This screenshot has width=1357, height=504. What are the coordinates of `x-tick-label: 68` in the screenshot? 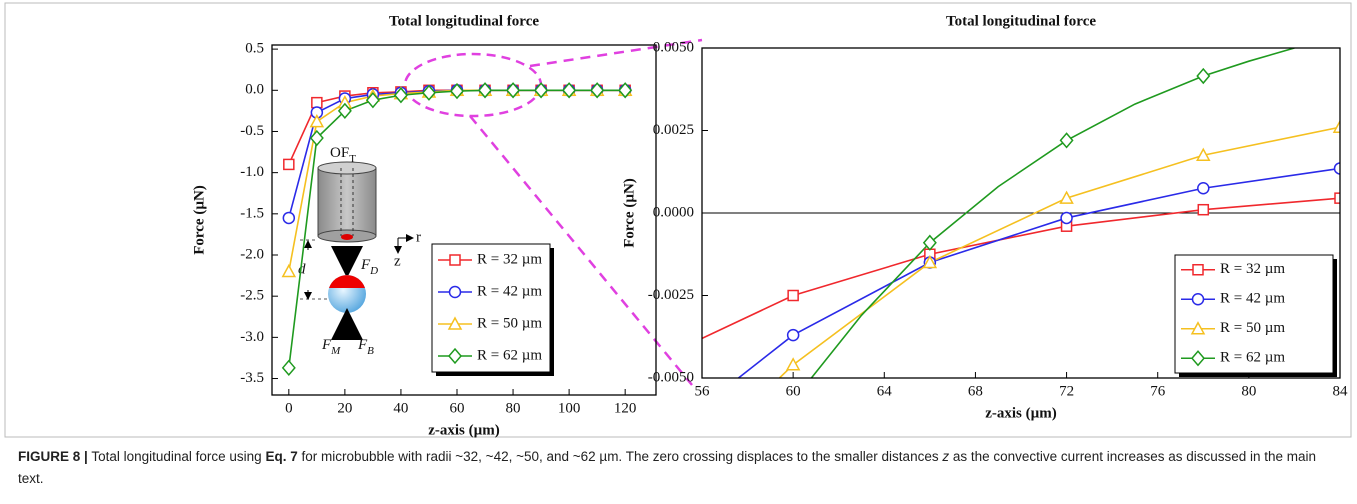 It's located at (975, 391).